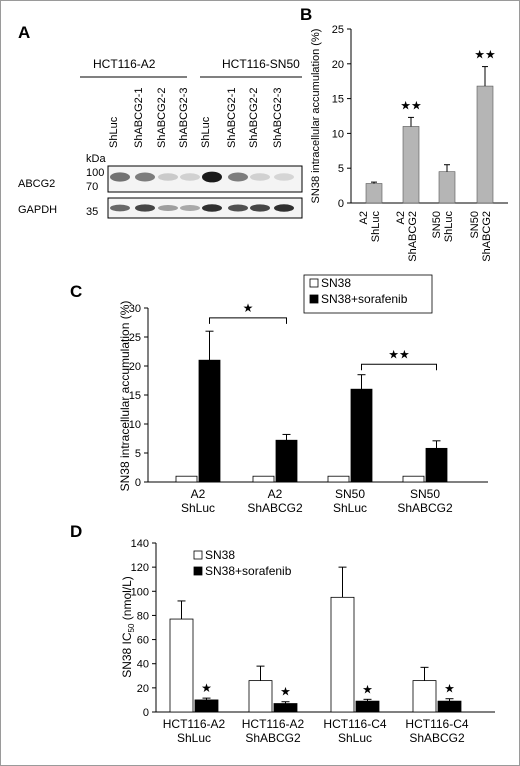 The image size is (520, 766). I want to click on chart-c-x-label-2-line1: SN50, so click(350, 494).